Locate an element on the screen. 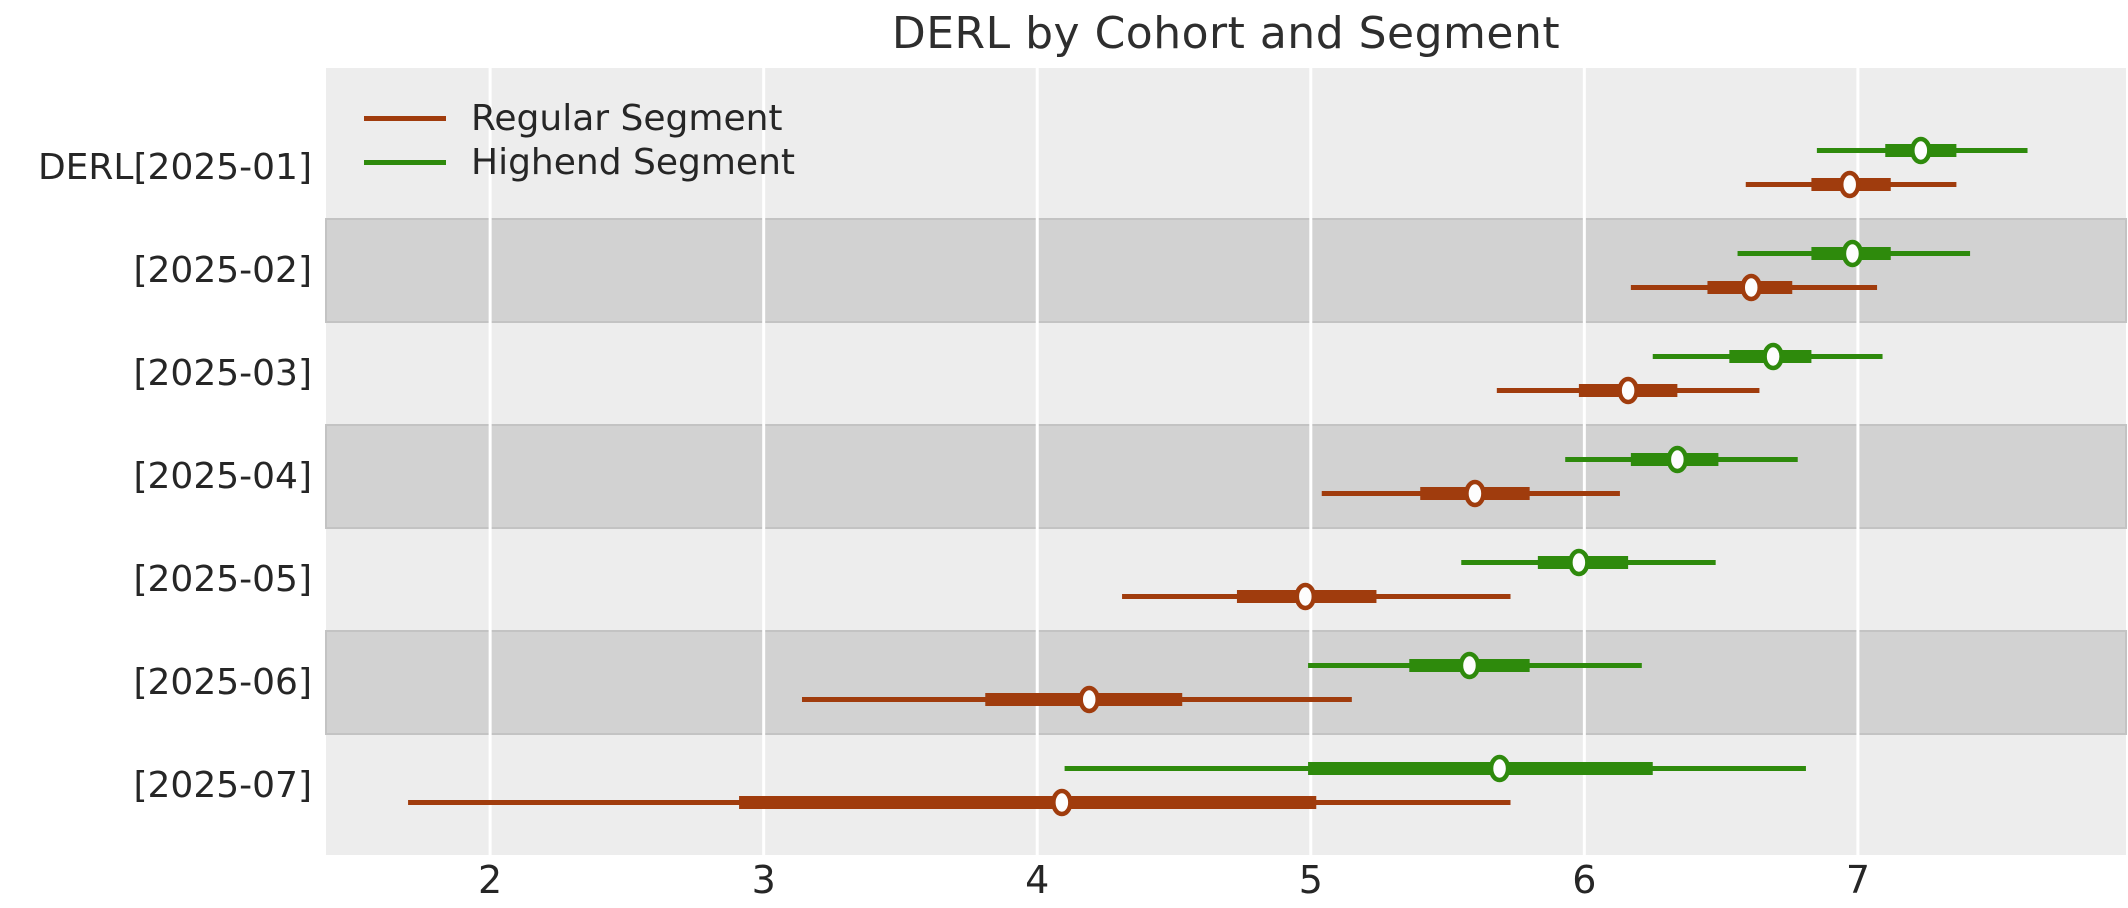  legend-entry: Highend Segment is located at coordinates (579, 162).